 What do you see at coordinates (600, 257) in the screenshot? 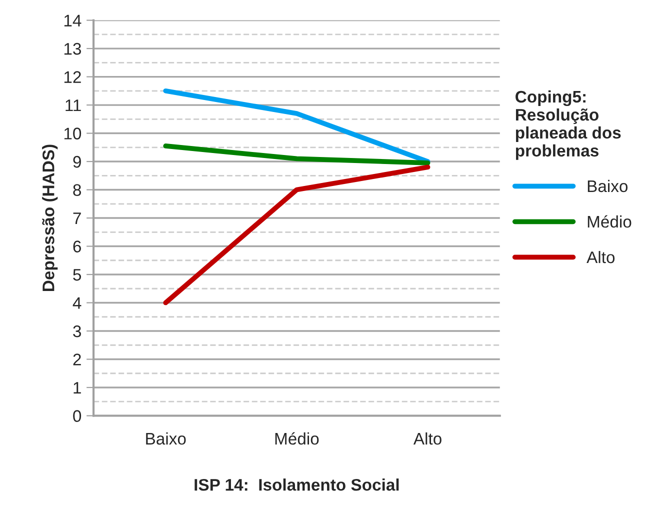
I see `legend-label: Alto` at bounding box center [600, 257].